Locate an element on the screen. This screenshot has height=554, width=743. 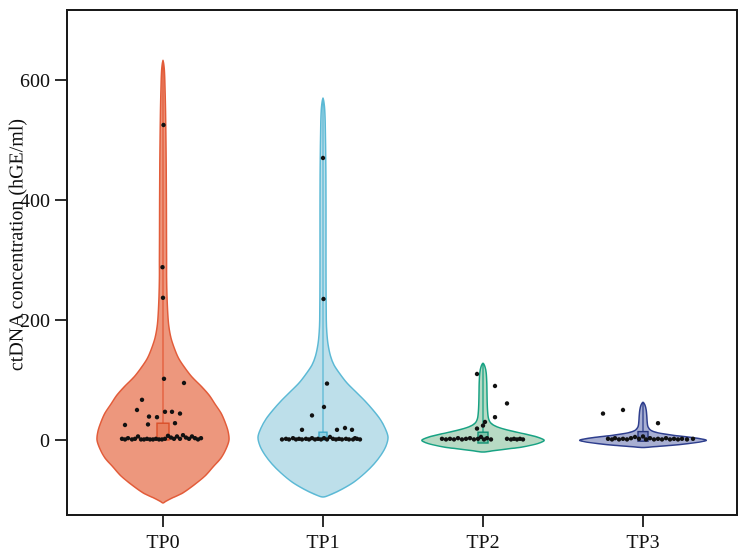
x-category-label-tp0: TP0 is located at coordinates (162, 542).